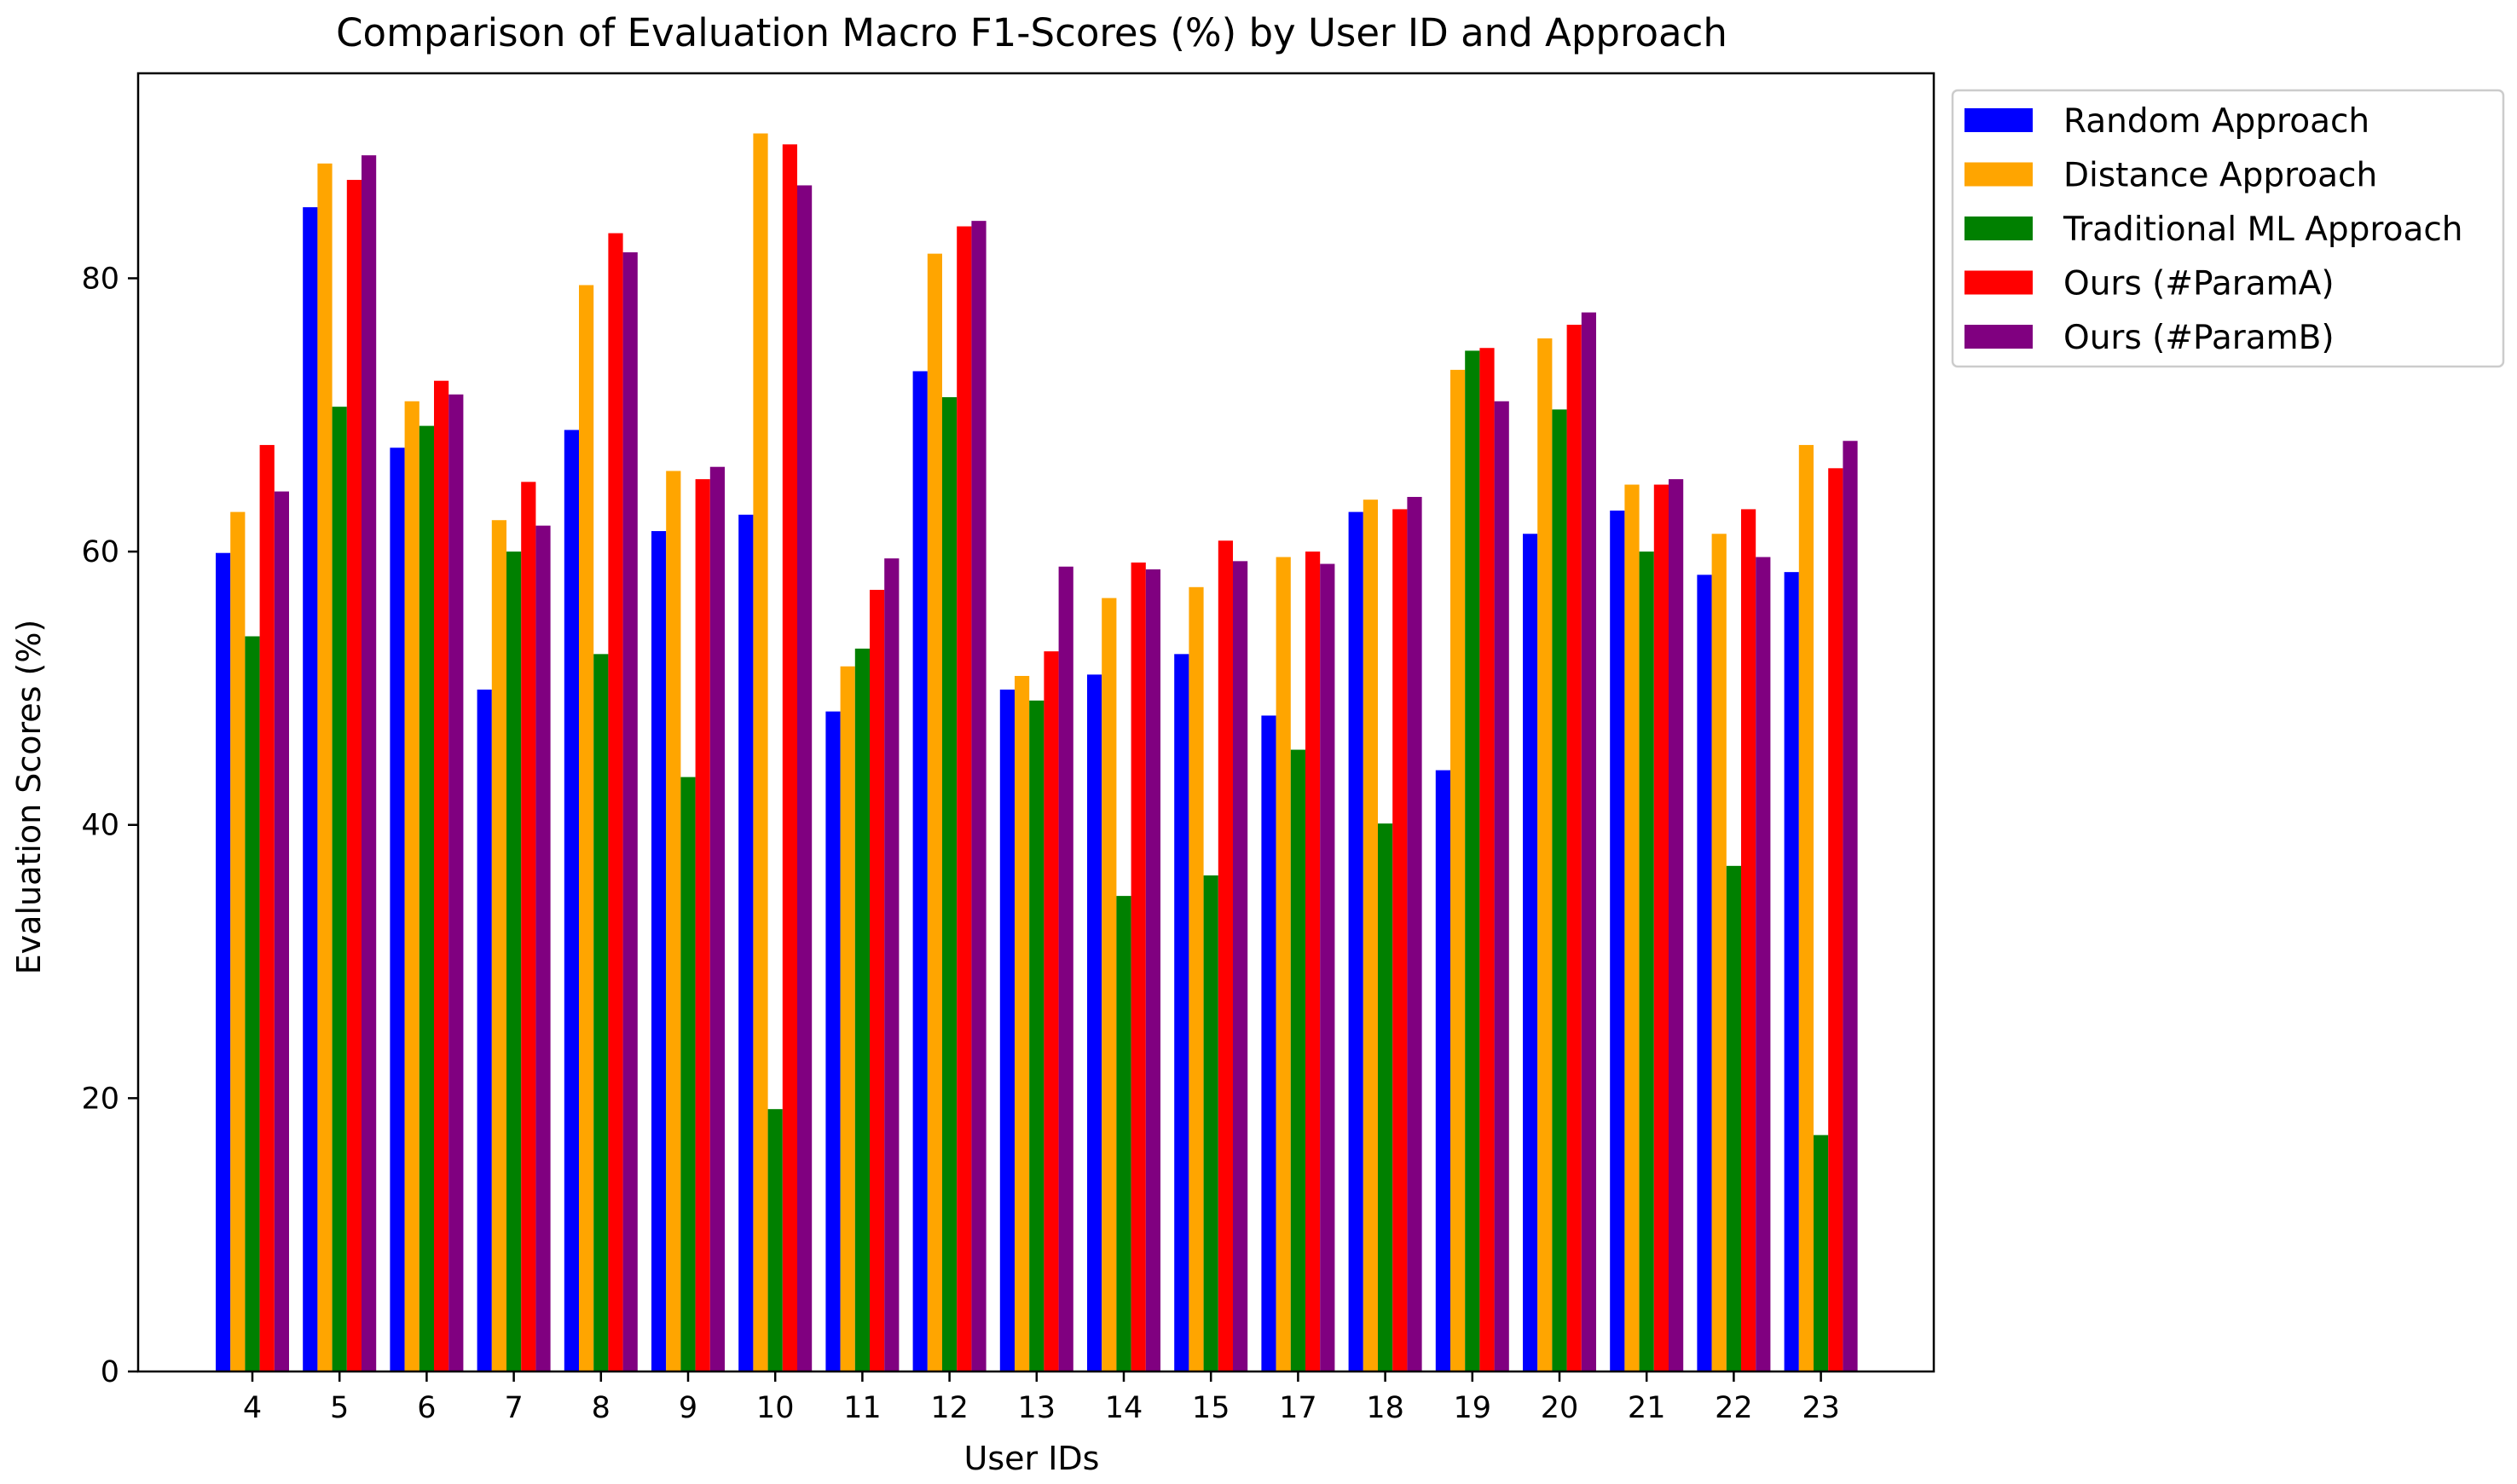 The height and width of the screenshot is (1484, 2517). What do you see at coordinates (1821, 1408) in the screenshot?
I see `x-tick-label: 23` at bounding box center [1821, 1408].